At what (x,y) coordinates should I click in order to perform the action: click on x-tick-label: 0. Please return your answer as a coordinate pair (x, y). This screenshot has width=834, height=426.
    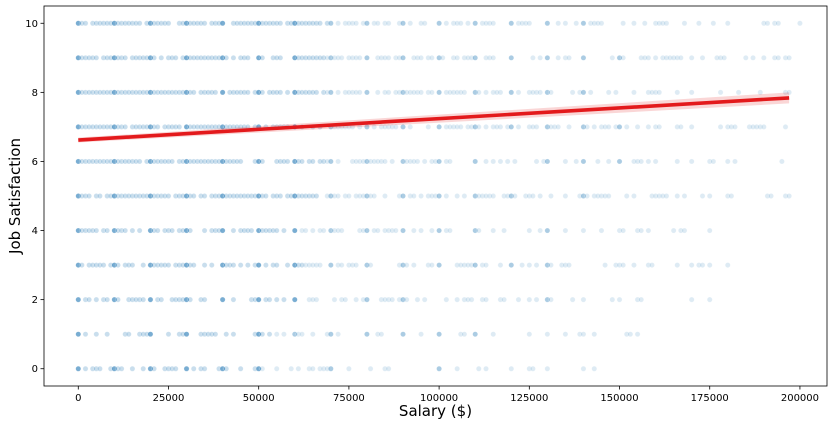
    Looking at the image, I should click on (78, 398).